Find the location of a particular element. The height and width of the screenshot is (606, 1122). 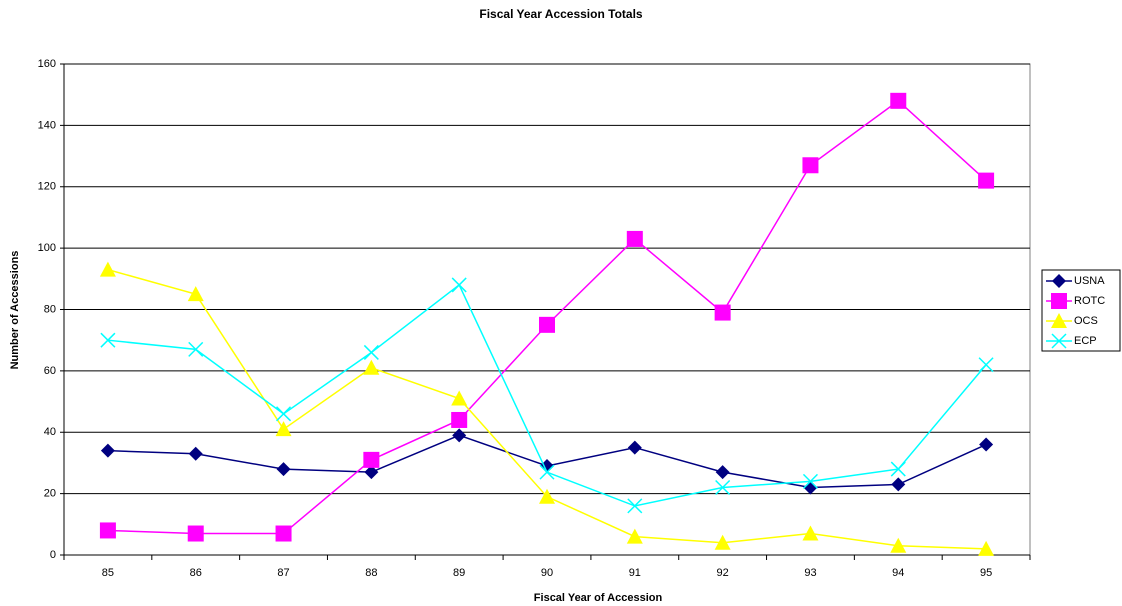

x-tick-label: 90 is located at coordinates (547, 573).